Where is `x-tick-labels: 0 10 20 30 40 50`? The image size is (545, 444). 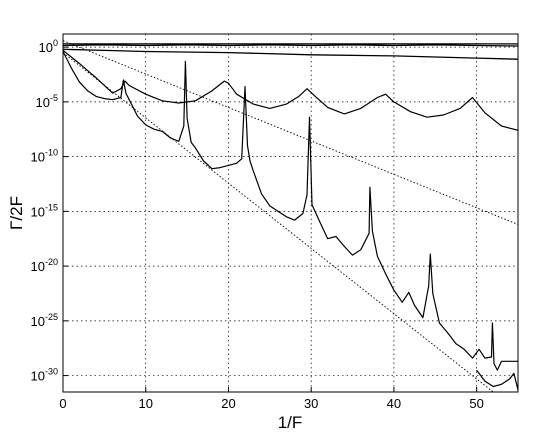
x-tick-labels: 0 10 20 30 40 50 is located at coordinates (271, 403).